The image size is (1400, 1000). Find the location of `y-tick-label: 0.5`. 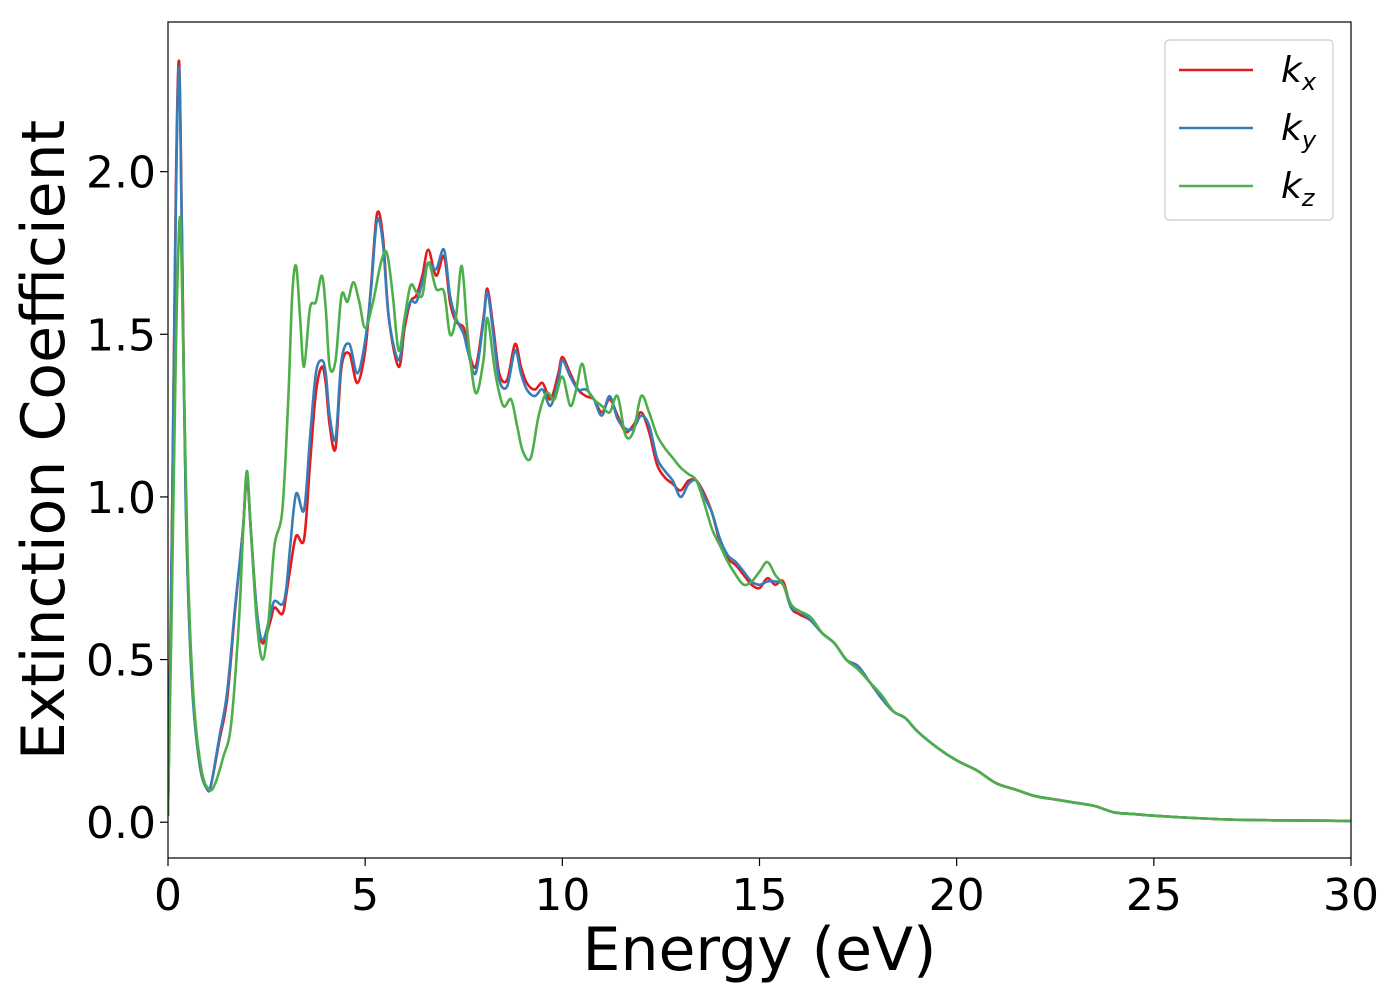

y-tick-label: 0.5 is located at coordinates (121, 661).